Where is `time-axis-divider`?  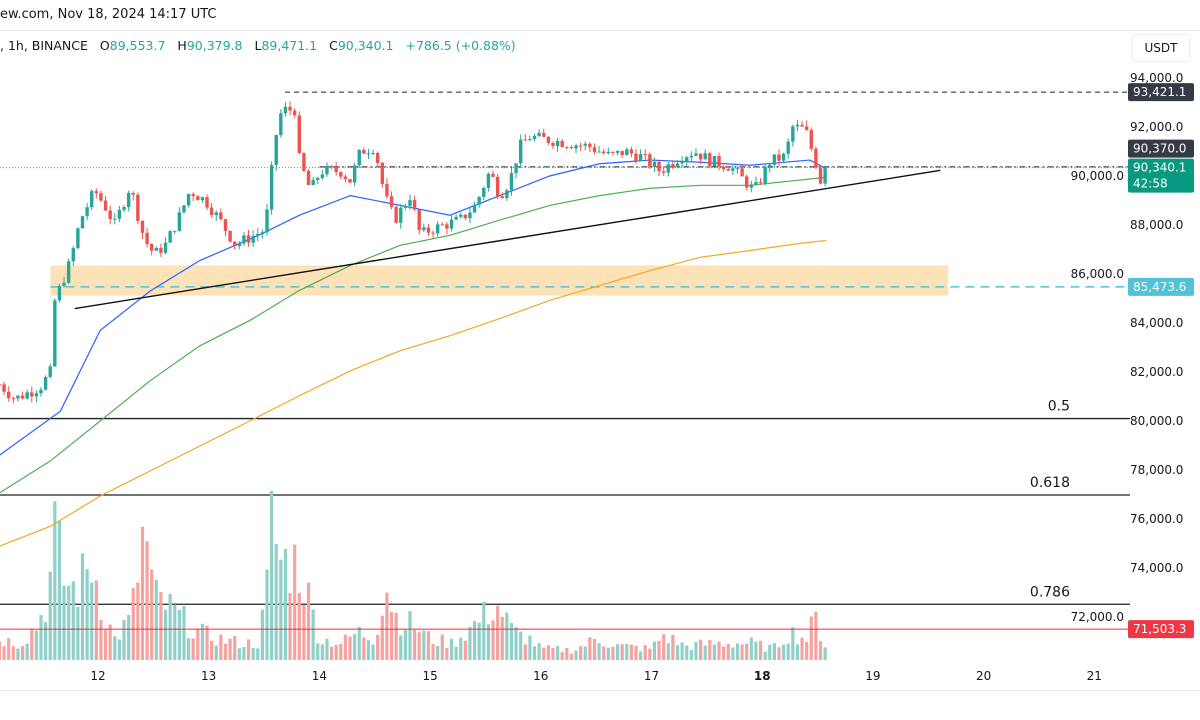
time-axis-divider is located at coordinates (600, 690).